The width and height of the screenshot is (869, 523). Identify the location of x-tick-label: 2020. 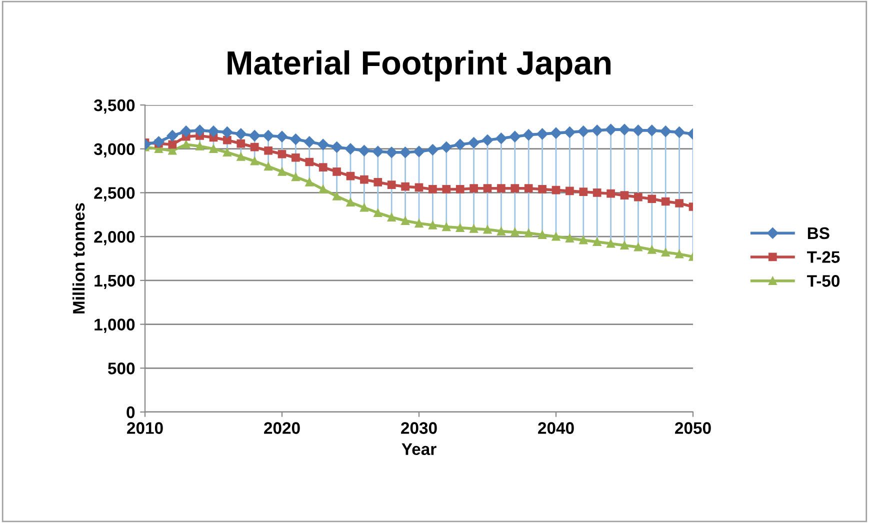
(282, 428).